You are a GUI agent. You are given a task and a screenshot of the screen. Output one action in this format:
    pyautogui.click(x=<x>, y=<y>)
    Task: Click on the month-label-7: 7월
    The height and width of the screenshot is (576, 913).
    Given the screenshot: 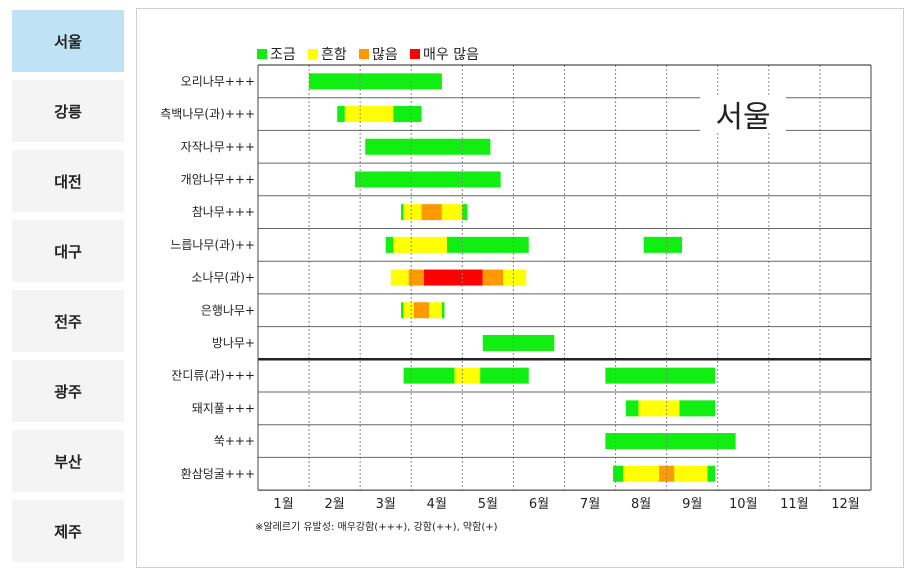 What is the action you would take?
    pyautogui.click(x=590, y=504)
    